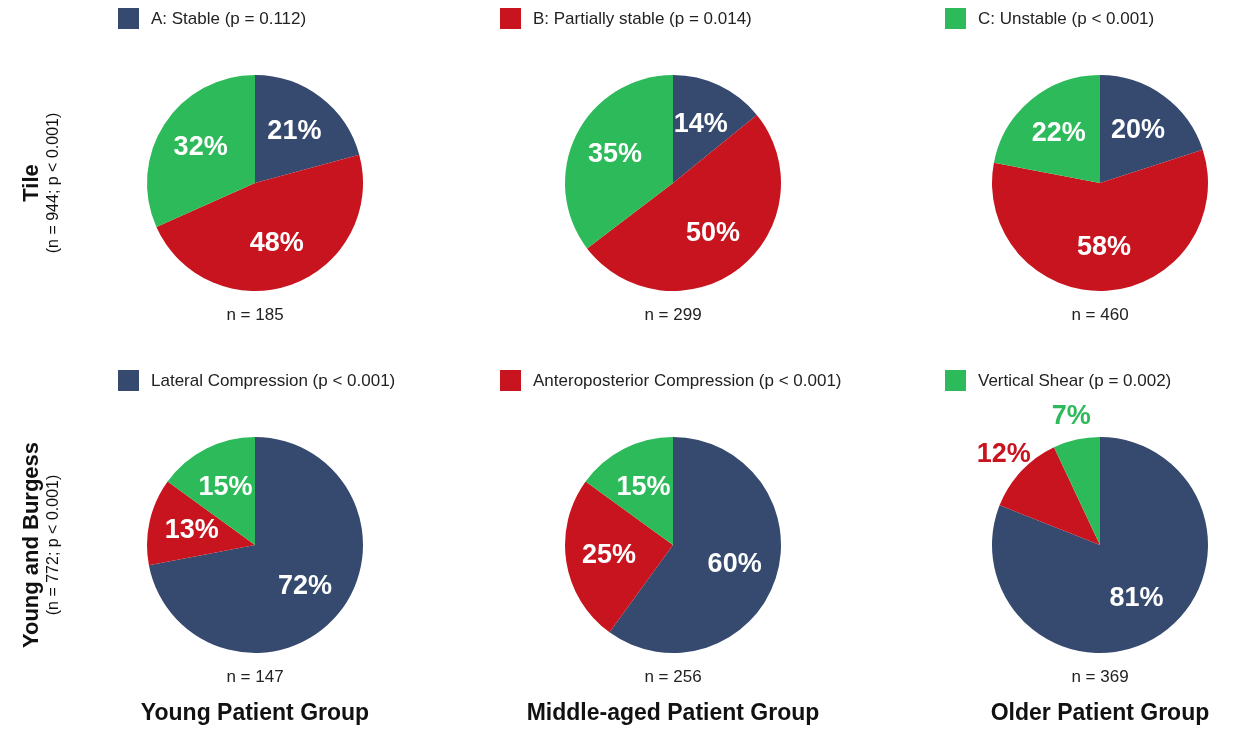 This screenshot has width=1252, height=735. I want to click on data-label: 60%, so click(734, 563).